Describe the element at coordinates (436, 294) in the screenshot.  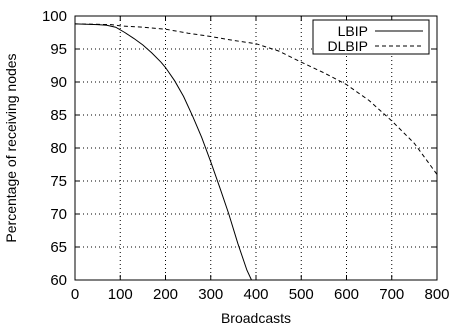
I see `x-tick-label: 800` at that location.